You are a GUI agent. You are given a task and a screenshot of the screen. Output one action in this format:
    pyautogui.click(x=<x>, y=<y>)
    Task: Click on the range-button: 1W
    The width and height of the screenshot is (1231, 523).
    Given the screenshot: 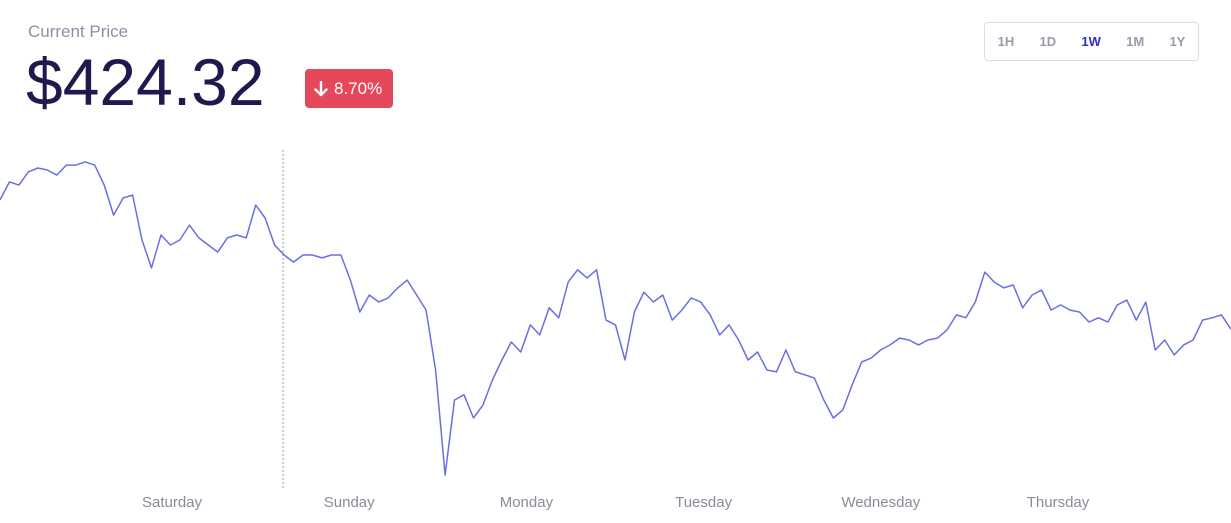 What is the action you would take?
    pyautogui.click(x=1091, y=41)
    